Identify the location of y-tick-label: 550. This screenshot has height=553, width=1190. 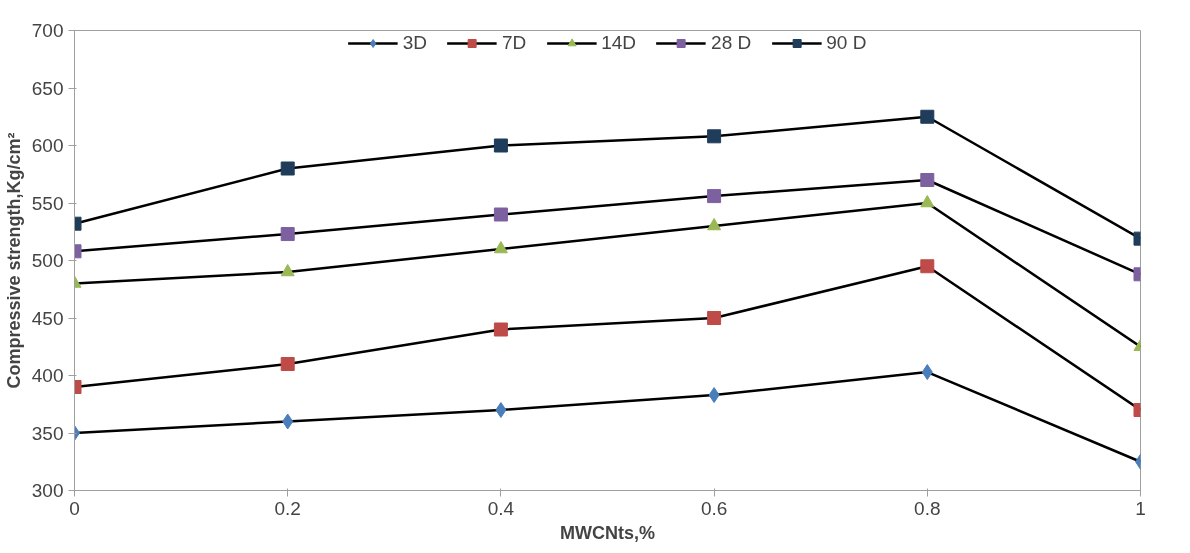
(47, 203).